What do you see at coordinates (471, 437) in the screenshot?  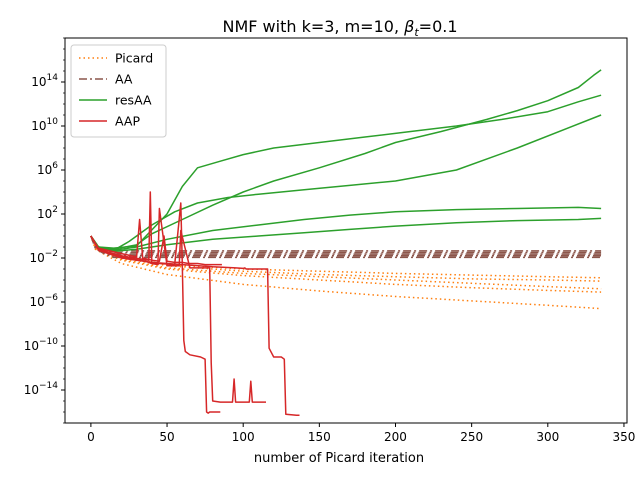 I see `x-tick-label: 250` at bounding box center [471, 437].